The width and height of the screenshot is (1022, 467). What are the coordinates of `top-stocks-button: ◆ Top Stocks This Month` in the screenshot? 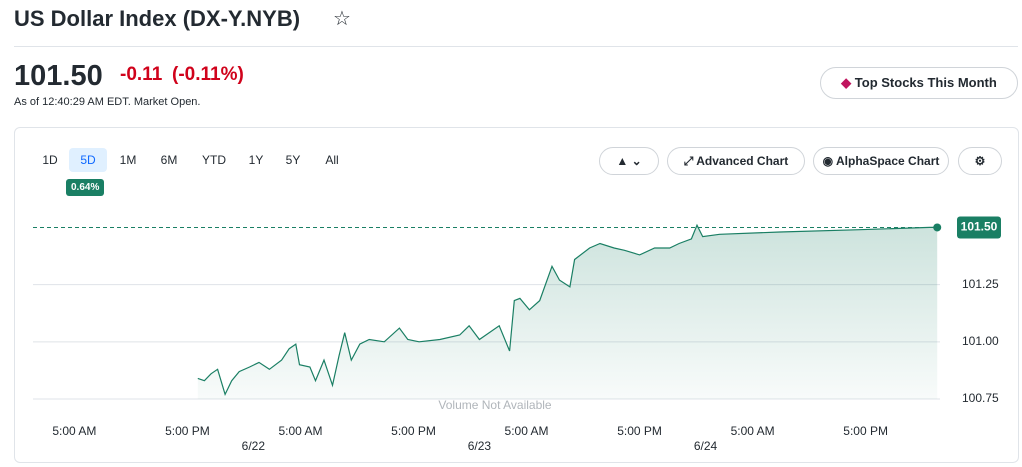 It's located at (919, 83).